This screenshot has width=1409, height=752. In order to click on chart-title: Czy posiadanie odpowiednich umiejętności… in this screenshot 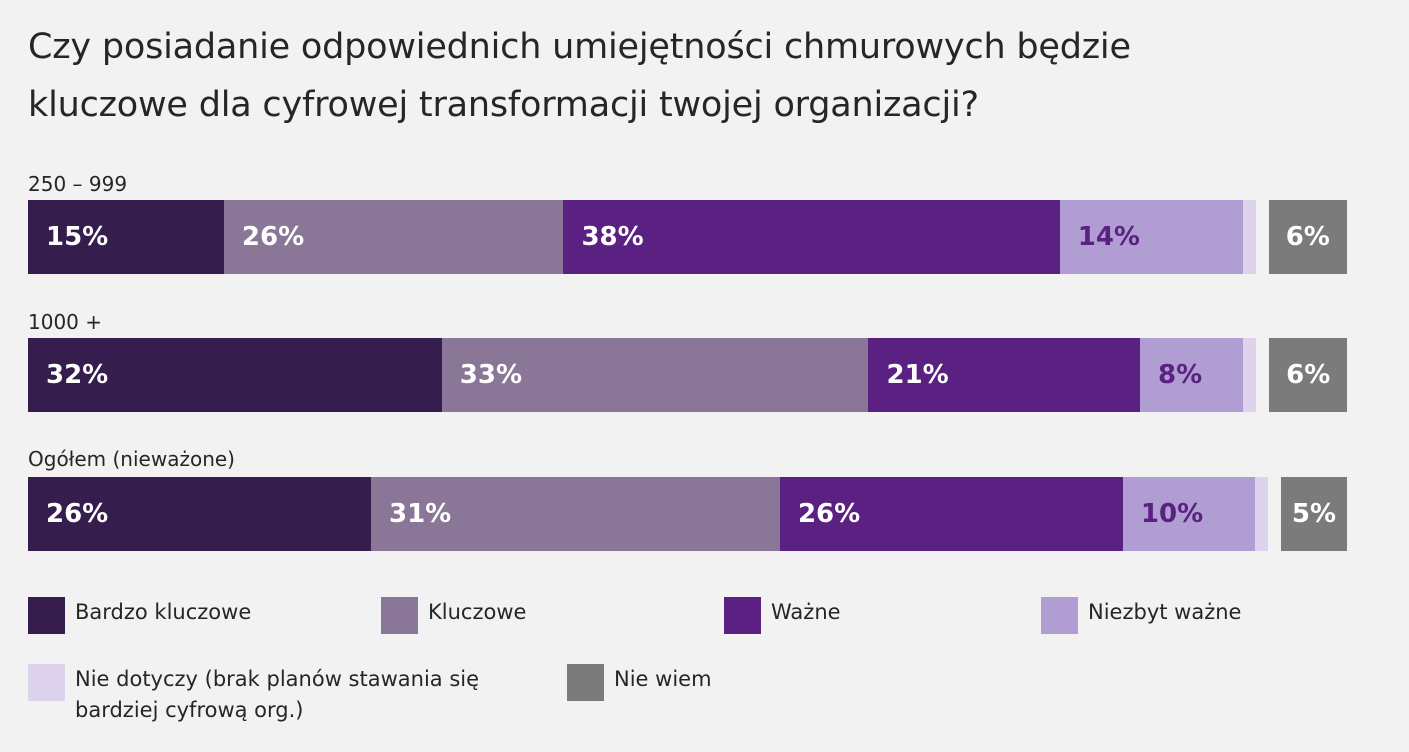, I will do `click(579, 76)`.